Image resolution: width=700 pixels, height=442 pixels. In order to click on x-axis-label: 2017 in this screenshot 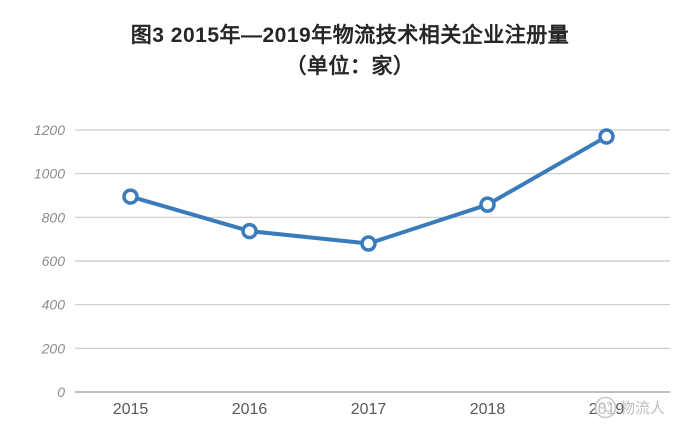, I will do `click(369, 409)`.